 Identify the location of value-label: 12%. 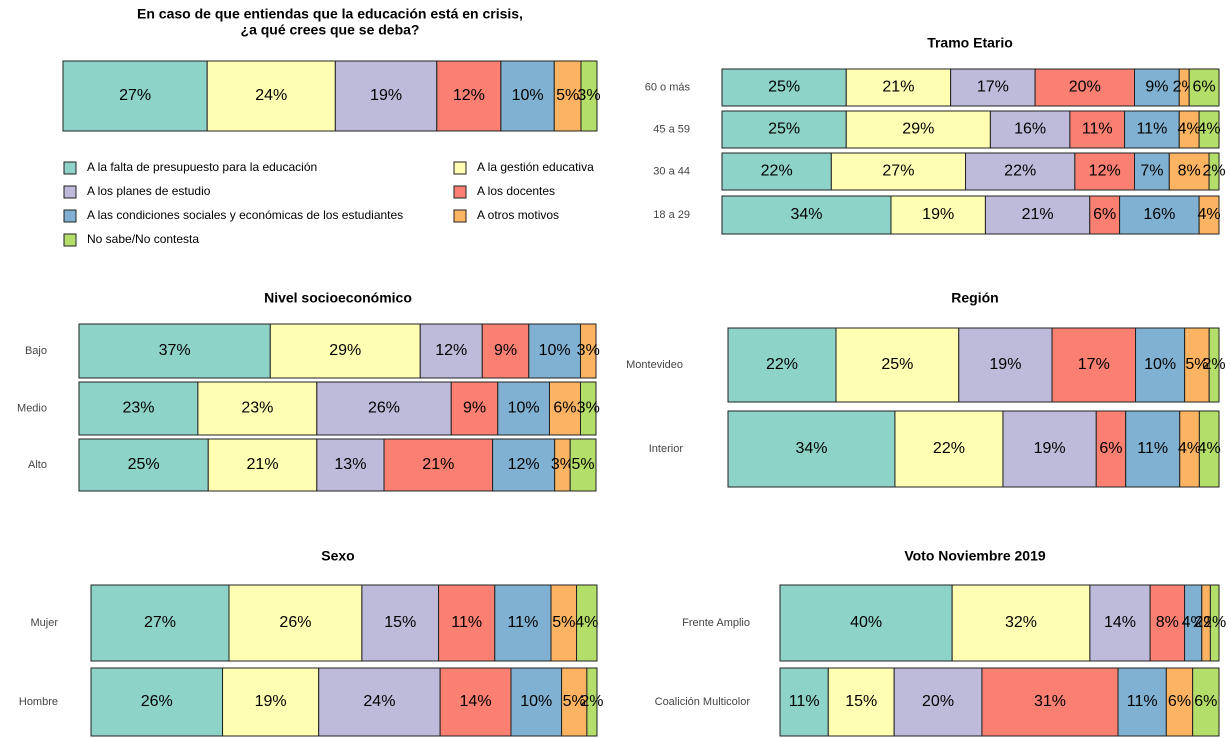
(469, 95).